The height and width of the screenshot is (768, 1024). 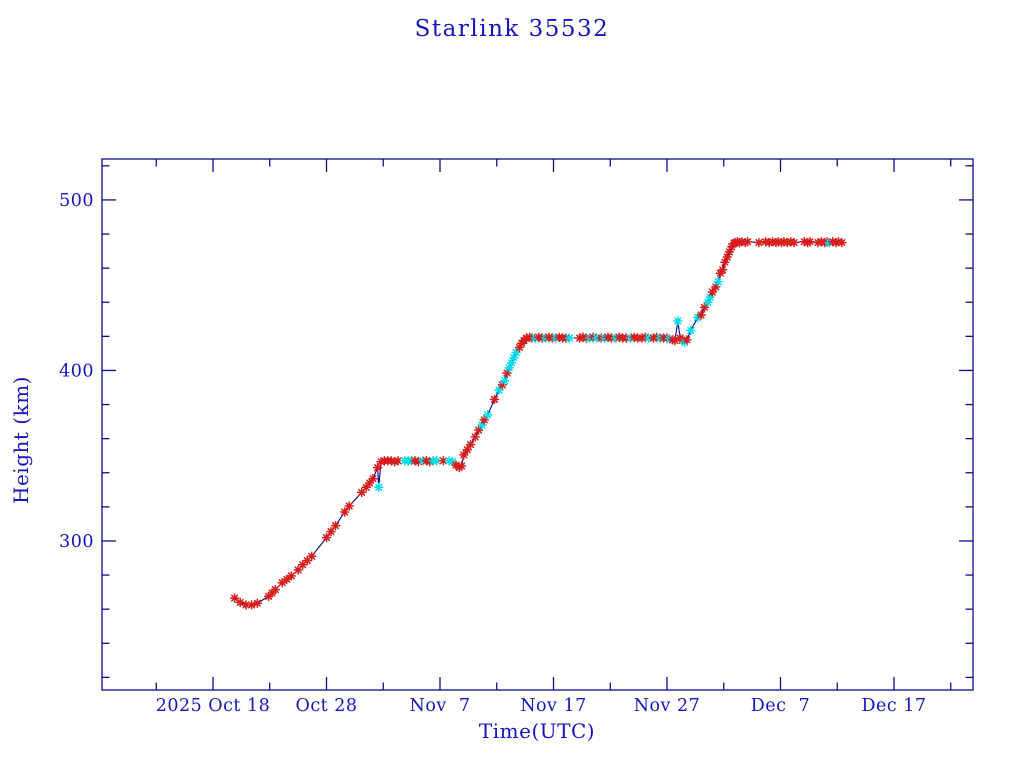 What do you see at coordinates (780, 706) in the screenshot?
I see `x-tick-label: Dec 7` at bounding box center [780, 706].